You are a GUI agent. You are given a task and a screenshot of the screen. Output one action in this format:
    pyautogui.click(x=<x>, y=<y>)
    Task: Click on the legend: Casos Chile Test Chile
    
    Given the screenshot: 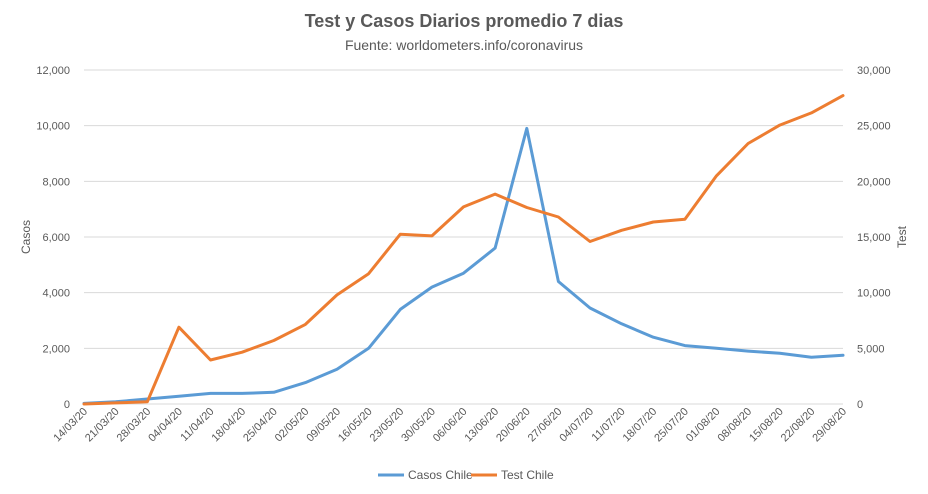 What is the action you would take?
    pyautogui.click(x=466, y=475)
    